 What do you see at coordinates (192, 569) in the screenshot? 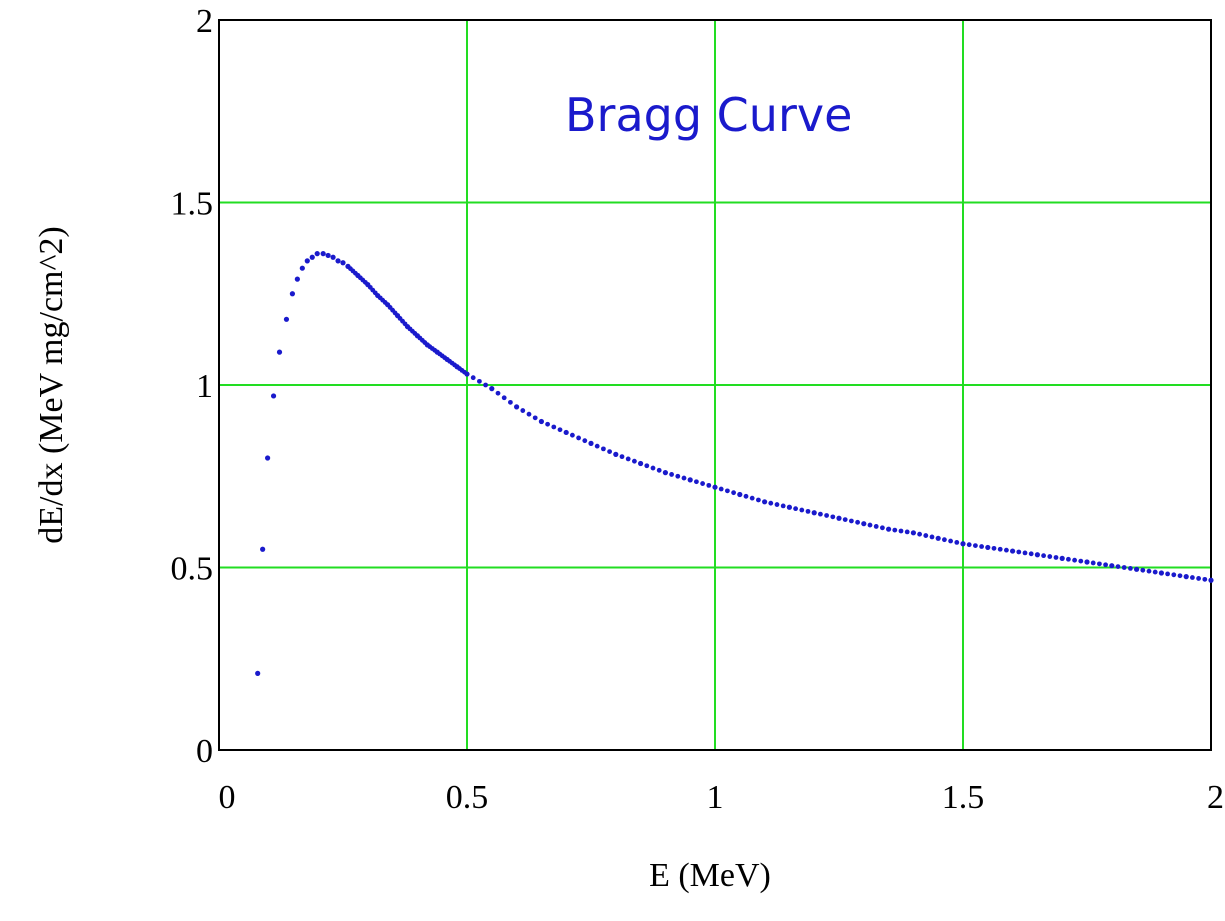
I see `y-tick-label: 0.5` at bounding box center [192, 569].